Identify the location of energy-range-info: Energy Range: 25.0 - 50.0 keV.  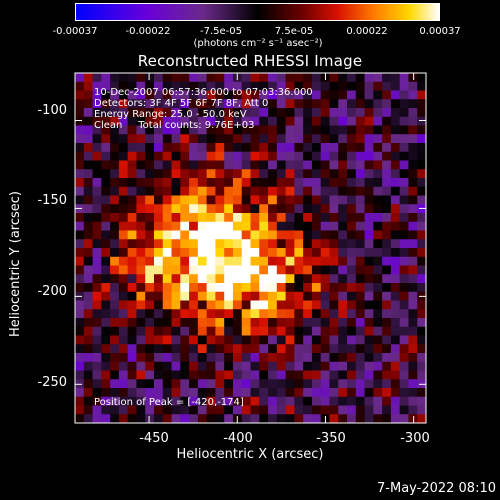
(170, 114).